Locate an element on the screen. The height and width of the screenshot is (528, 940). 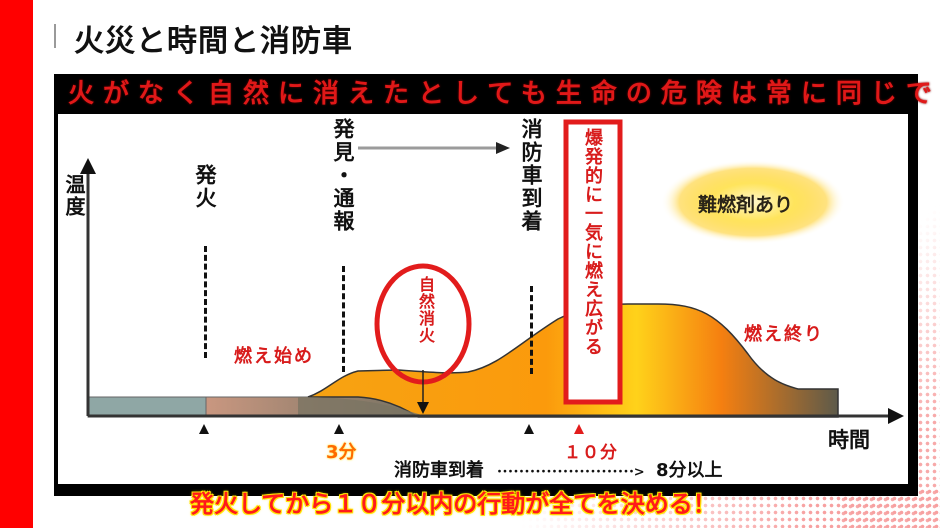
stage-flashover: 爆発的に一気に燃え広がる is located at coordinates (592, 242).